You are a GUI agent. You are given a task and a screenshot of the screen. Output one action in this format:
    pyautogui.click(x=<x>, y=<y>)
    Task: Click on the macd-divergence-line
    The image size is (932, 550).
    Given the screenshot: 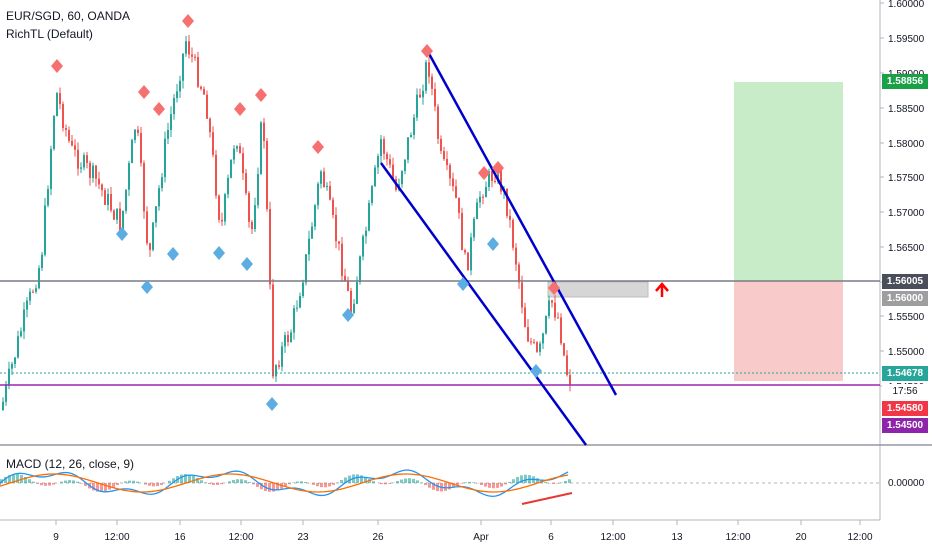 What is the action you would take?
    pyautogui.click(x=547, y=498)
    